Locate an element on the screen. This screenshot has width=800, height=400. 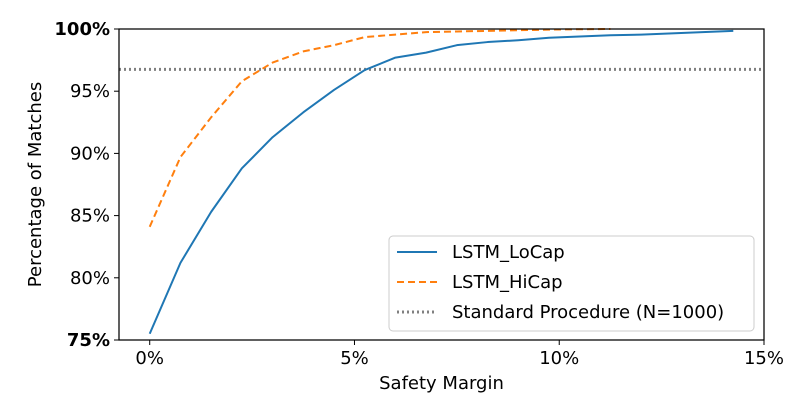
x-tick-label: 5% is located at coordinates (354, 358).